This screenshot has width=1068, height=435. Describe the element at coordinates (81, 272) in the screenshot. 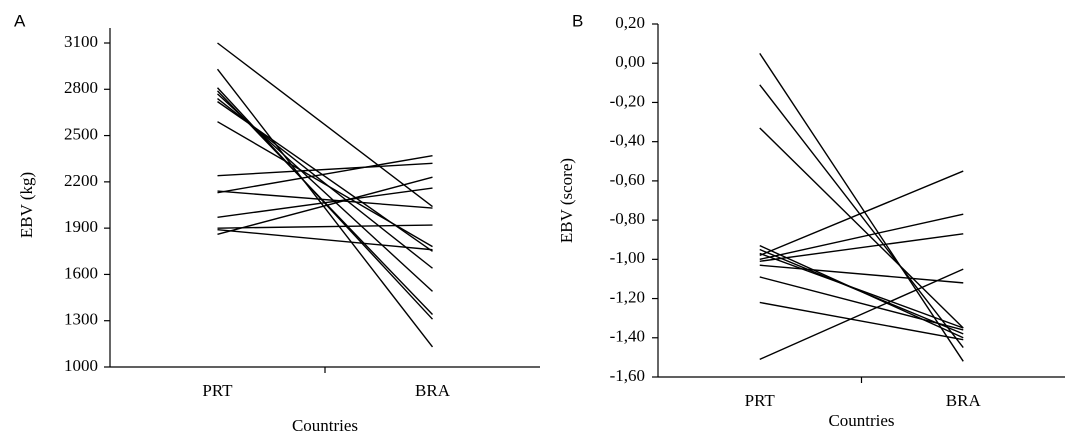

I see `y-tick-label: 1600` at that location.